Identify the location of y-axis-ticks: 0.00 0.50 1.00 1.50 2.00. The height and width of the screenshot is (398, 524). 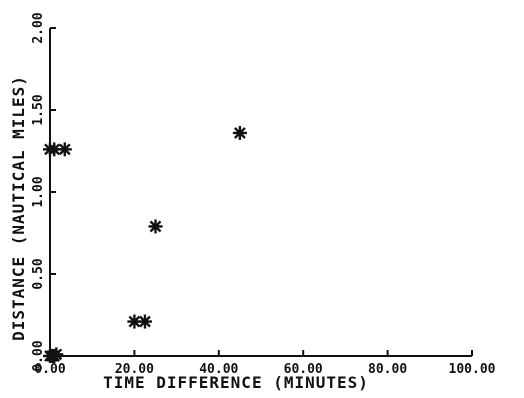
(43, 192).